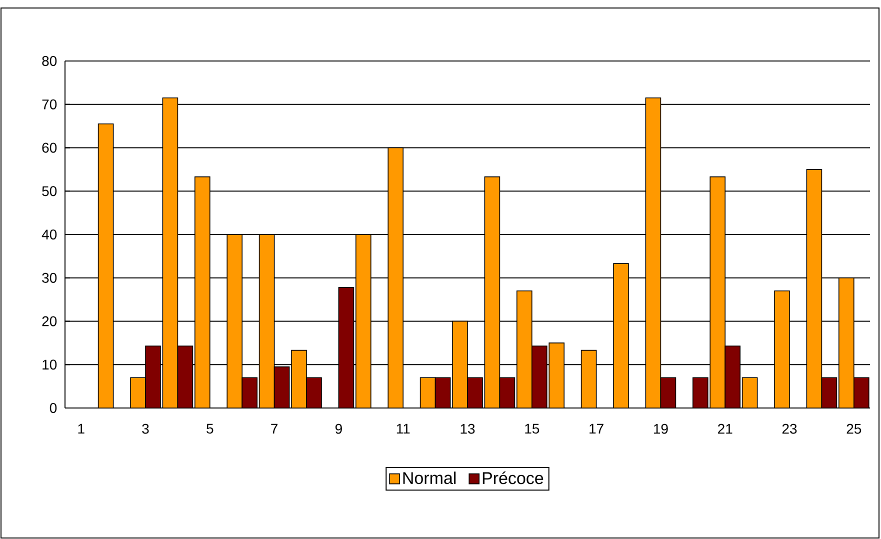  I want to click on y-tick-label: 60, so click(49, 147).